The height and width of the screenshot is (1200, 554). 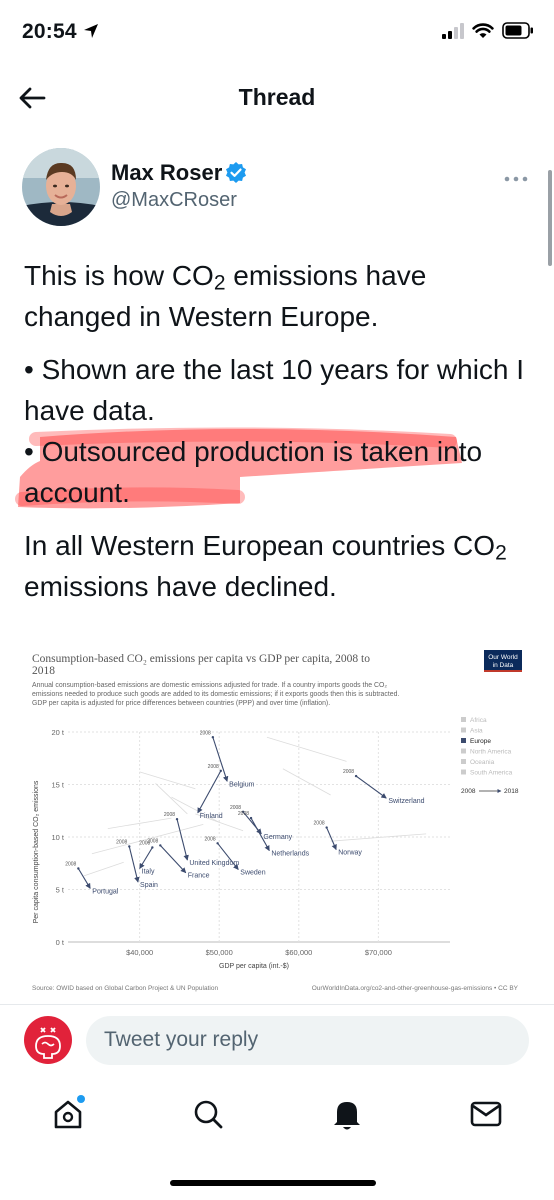 I want to click on more-options-icon, so click(x=516, y=179).